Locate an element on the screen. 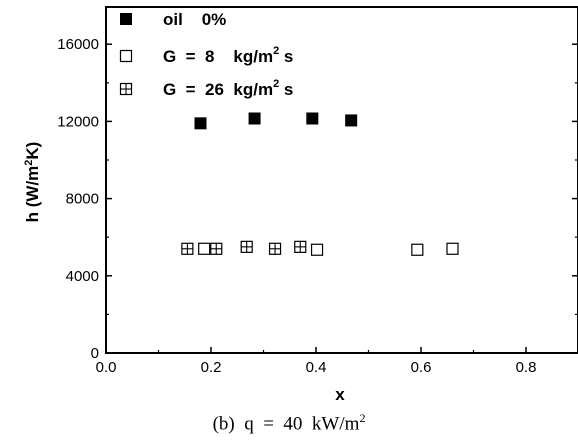  y-axis-title: h (W/m2K) is located at coordinates (32, 182).